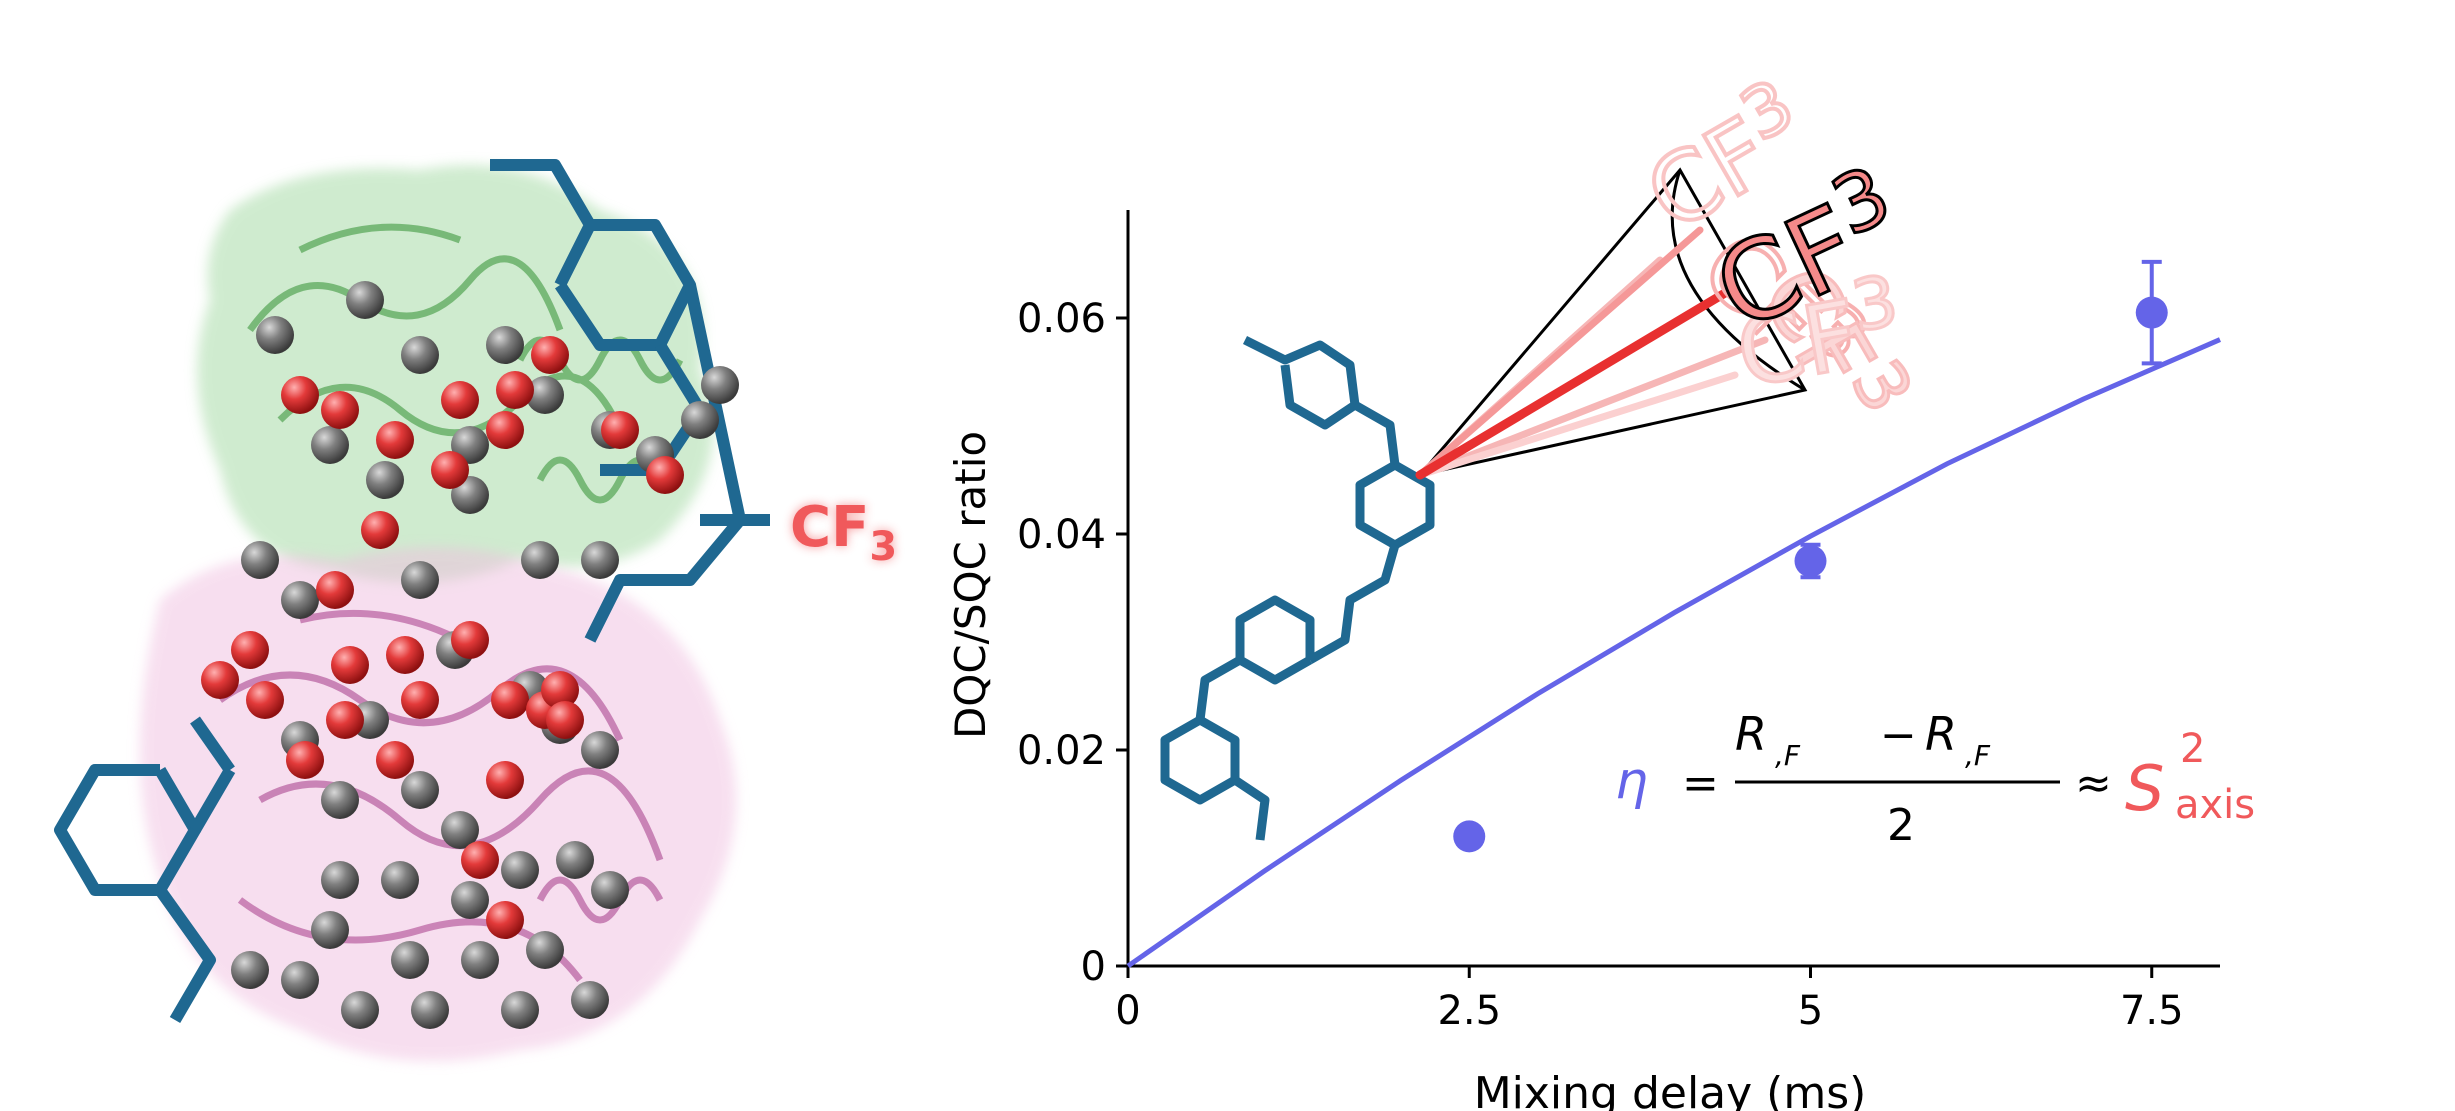 The width and height of the screenshot is (2455, 1111). What do you see at coordinates (1061, 535) in the screenshot?
I see `y-tick-label: 0.04` at bounding box center [1061, 535].